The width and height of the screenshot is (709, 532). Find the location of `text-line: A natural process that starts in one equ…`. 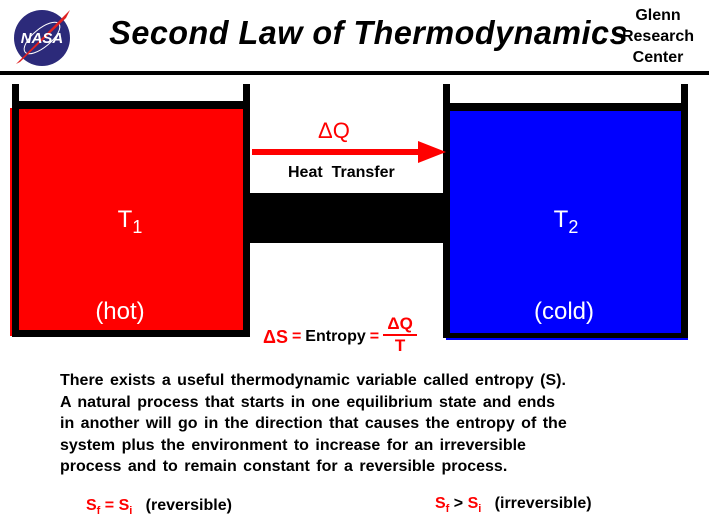

text-line: A natural process that starts in one equ… is located at coordinates (308, 402).